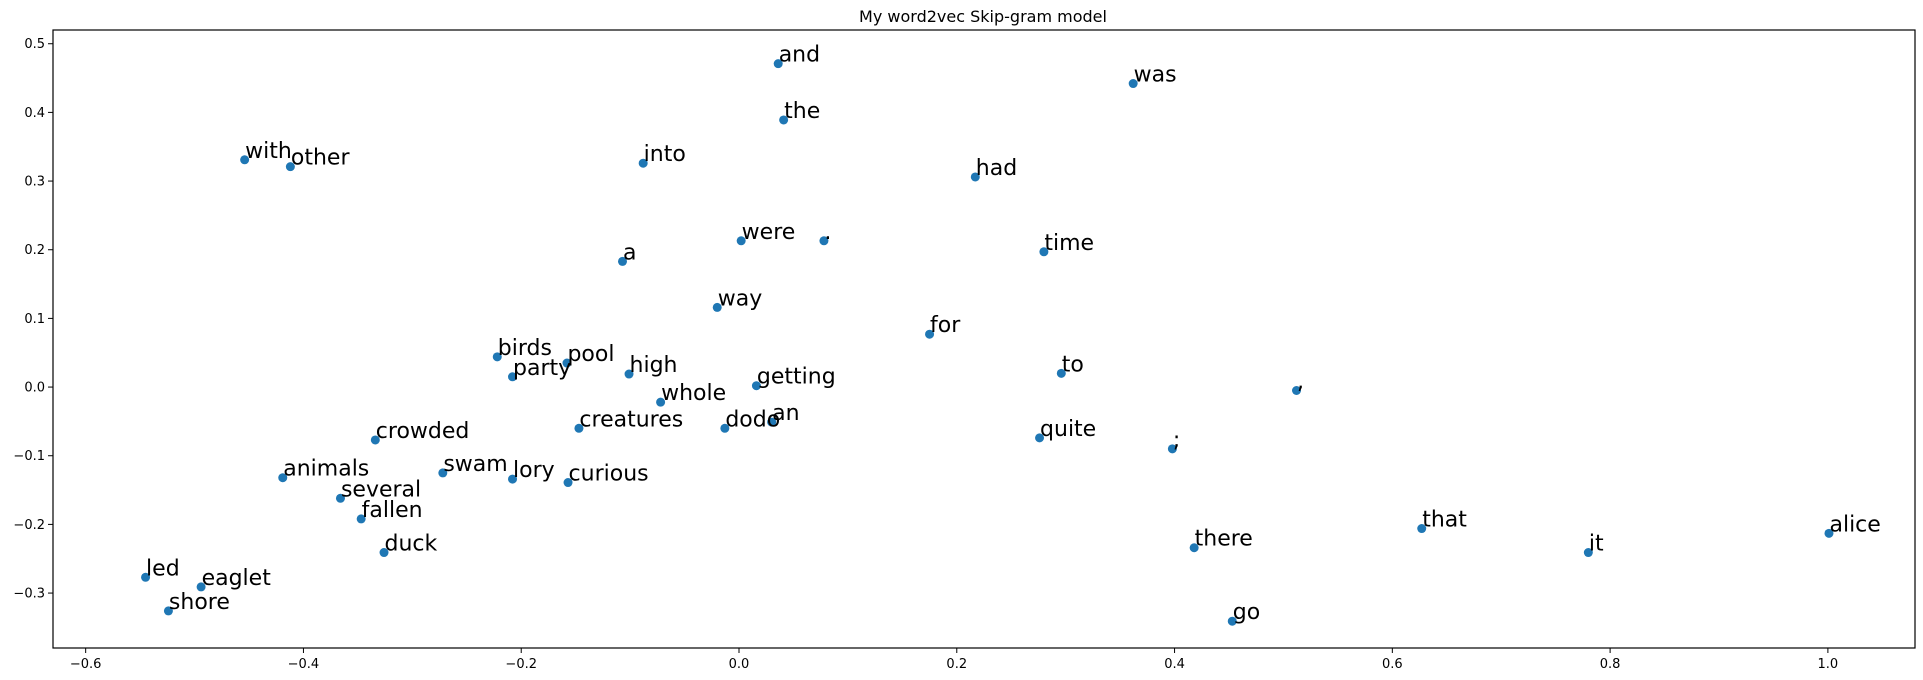 This screenshot has width=1923, height=680. Describe the element at coordinates (1176, 440) in the screenshot. I see `point-label: ;` at that location.